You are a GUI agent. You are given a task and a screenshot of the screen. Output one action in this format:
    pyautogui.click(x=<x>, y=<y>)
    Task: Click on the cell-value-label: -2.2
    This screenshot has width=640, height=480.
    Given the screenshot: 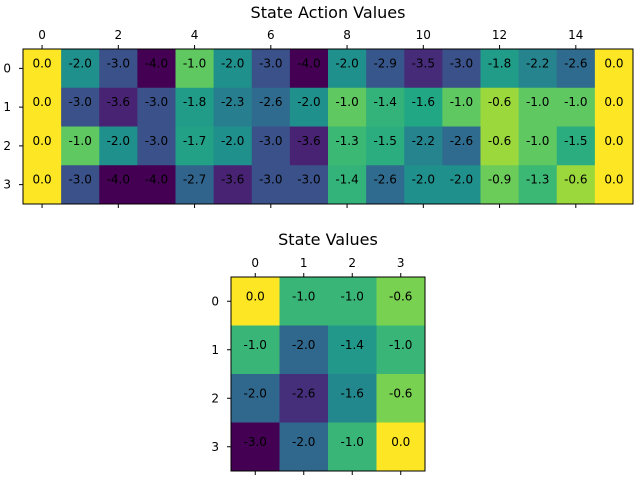 What is the action you would take?
    pyautogui.click(x=537, y=63)
    